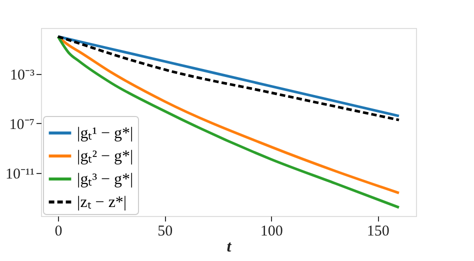 This screenshot has width=474, height=261. What do you see at coordinates (21, 124) in the screenshot?
I see `y-tick-label: 10⁻⁷` at bounding box center [21, 124].